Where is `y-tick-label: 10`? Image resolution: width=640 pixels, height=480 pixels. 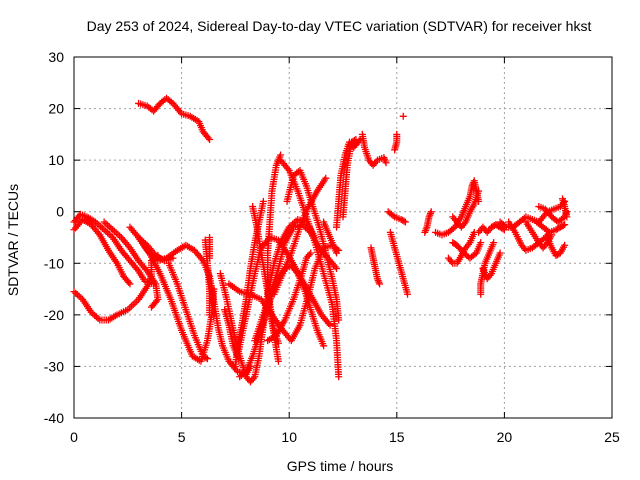
y-tick-label: 10 is located at coordinates (56, 160).